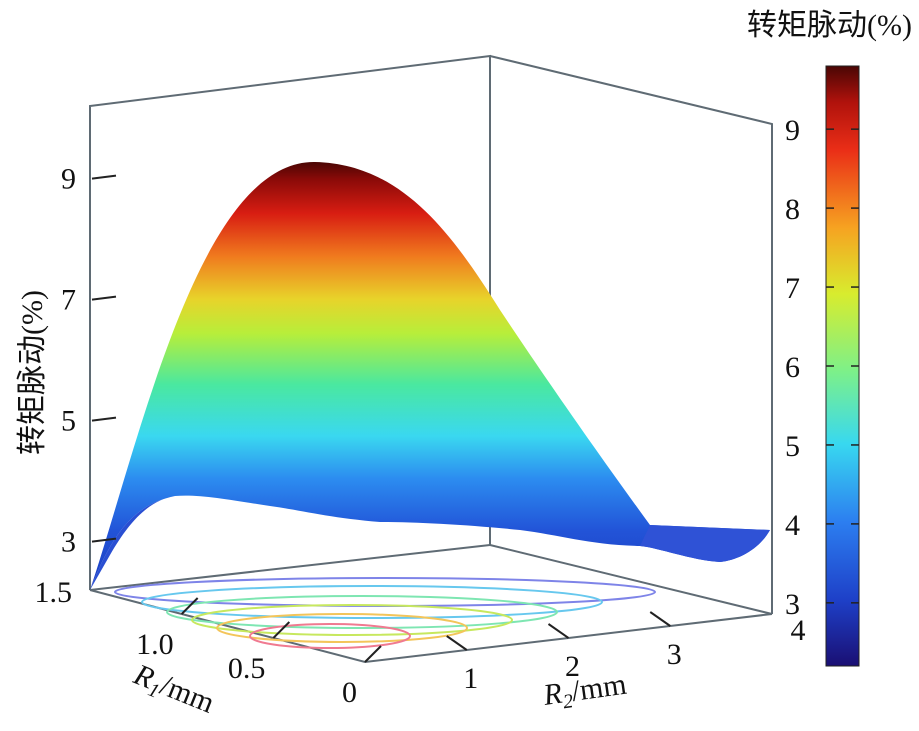 The image size is (919, 731). Describe the element at coordinates (705, 543) in the screenshot. I see `surface-tail` at that location.